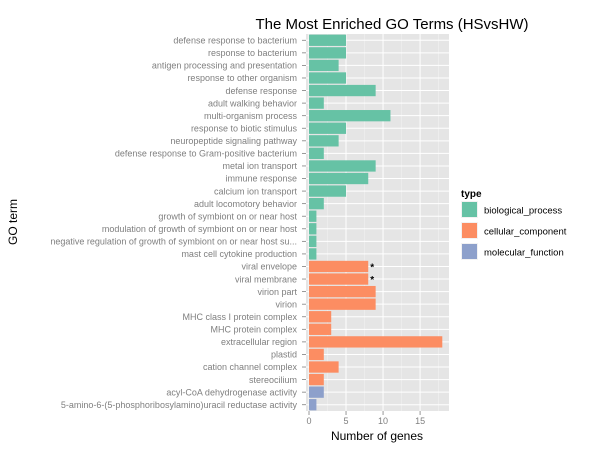 Image resolution: width=600 pixels, height=450 pixels. Describe the element at coordinates (524, 253) in the screenshot. I see `legend-label: molecular_function` at that location.